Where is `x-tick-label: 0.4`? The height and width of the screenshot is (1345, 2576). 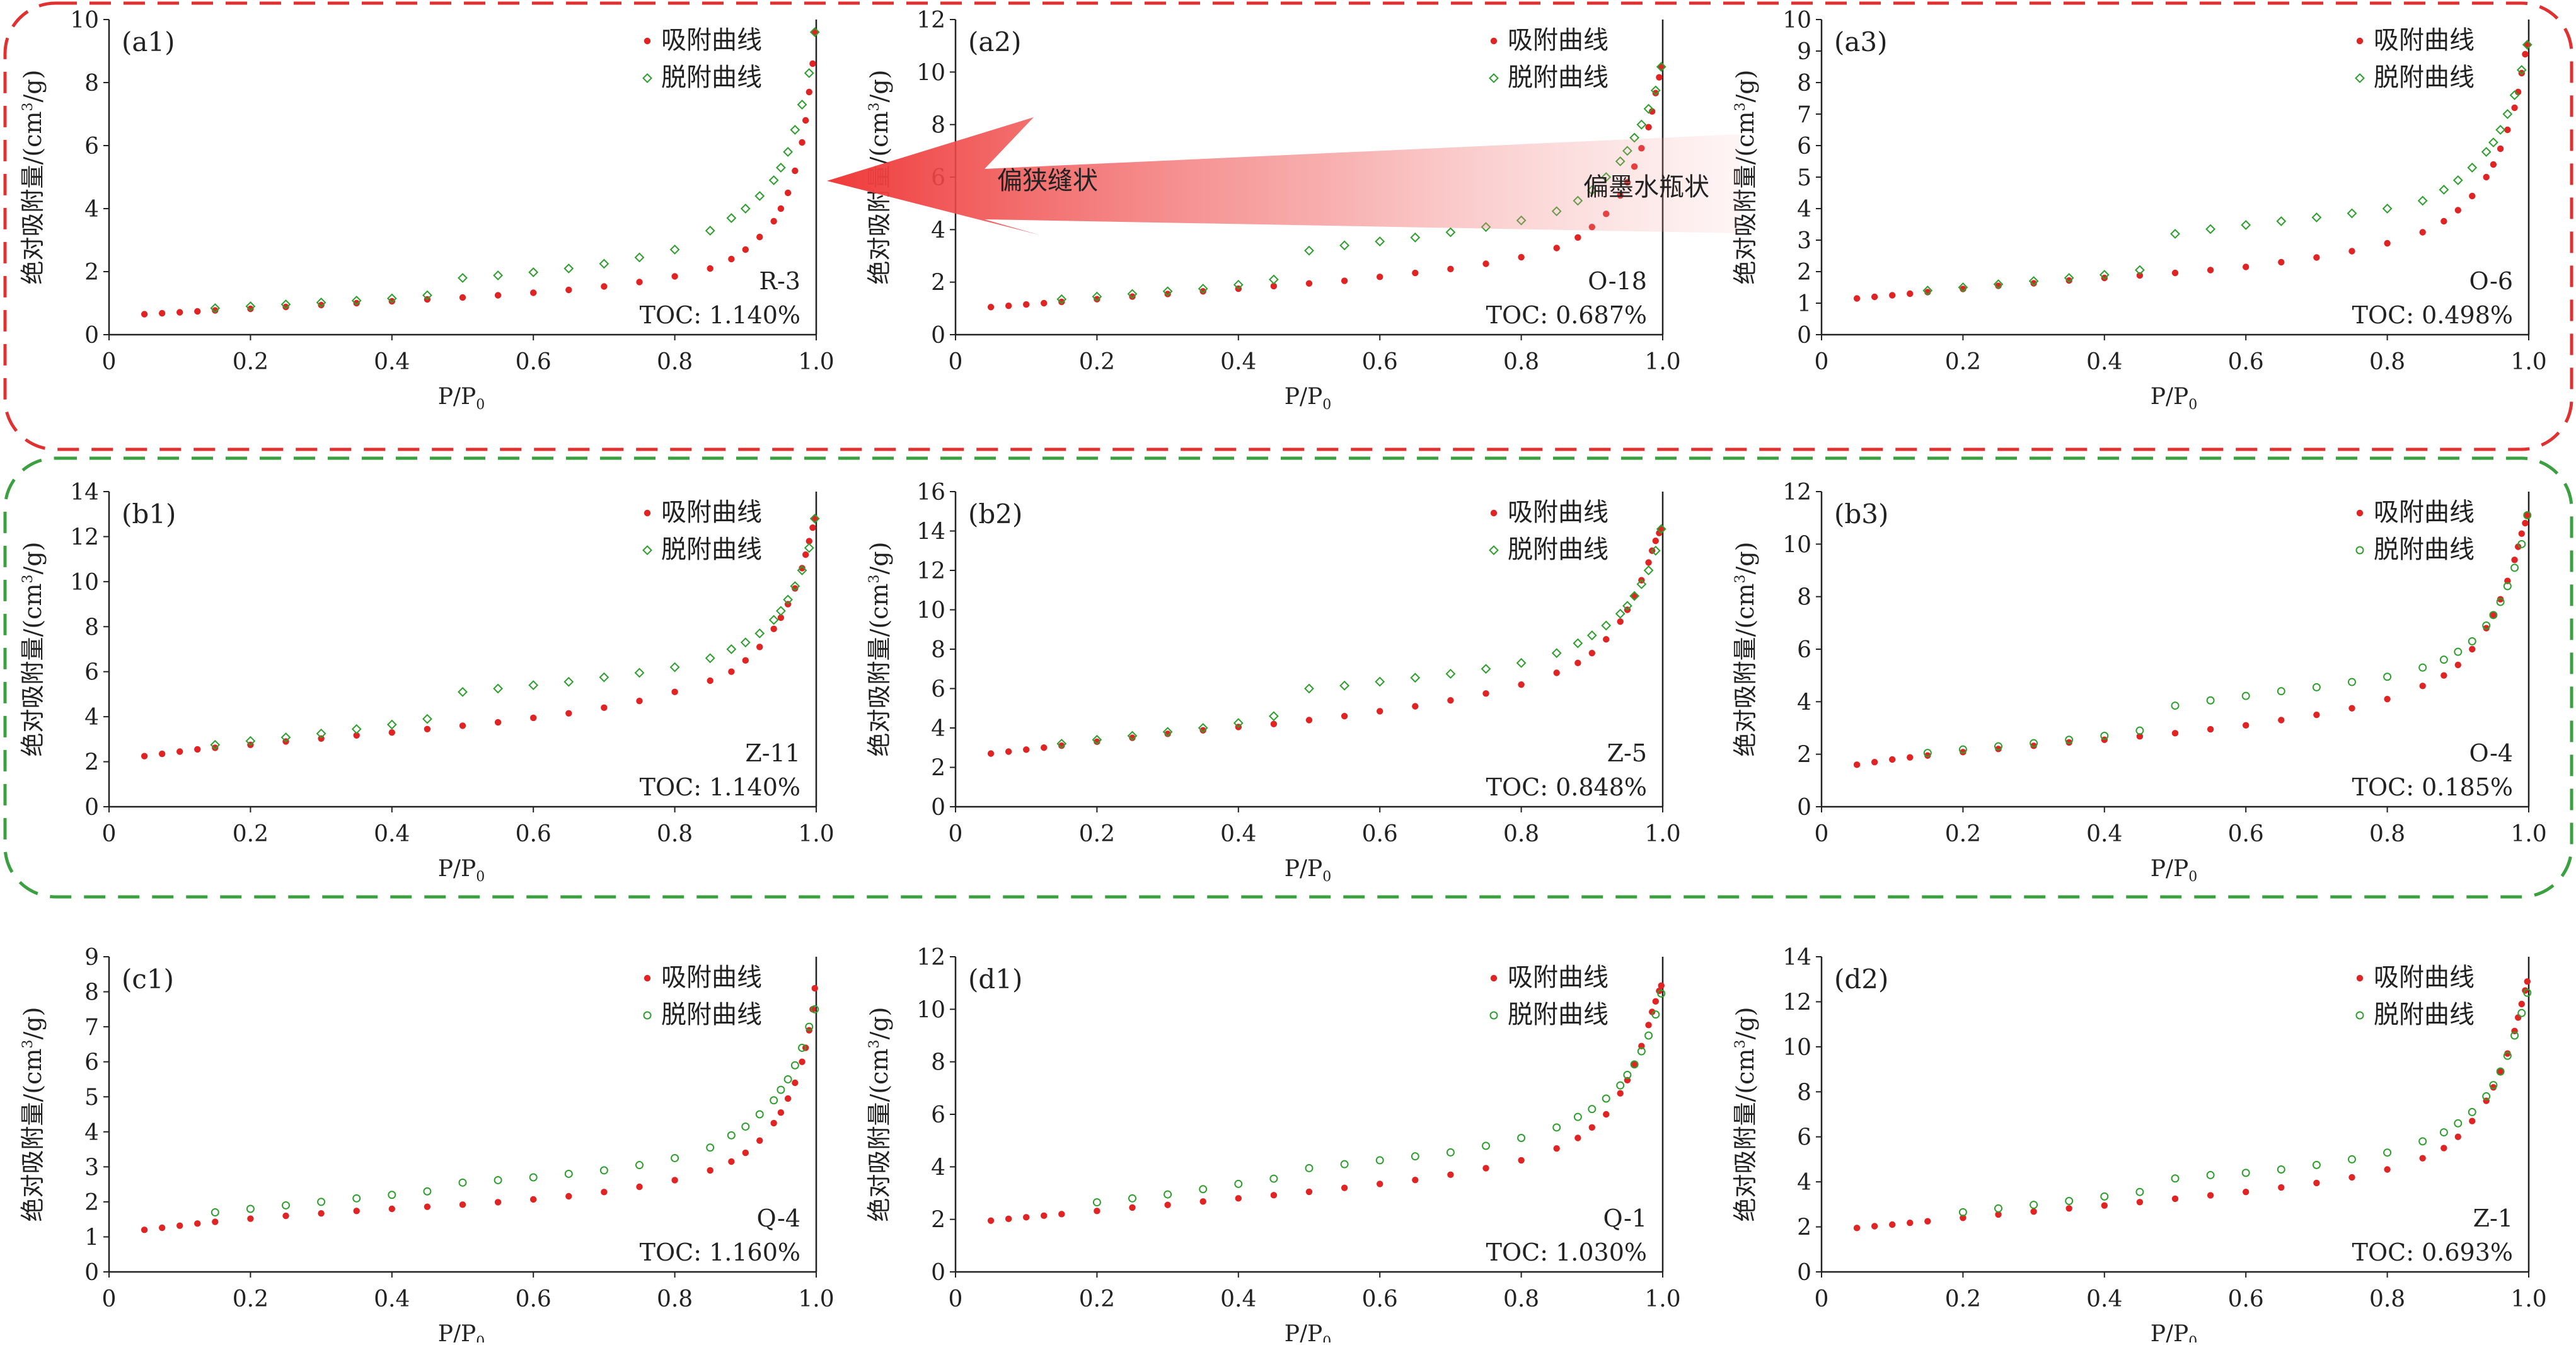 x-tick-label: 0.4 is located at coordinates (392, 362).